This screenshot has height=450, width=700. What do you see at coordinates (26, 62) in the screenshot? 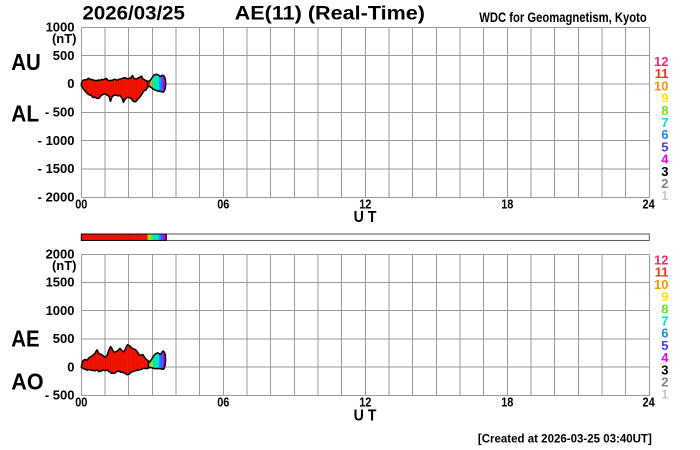
I see `svg-text: AU` at bounding box center [26, 62].